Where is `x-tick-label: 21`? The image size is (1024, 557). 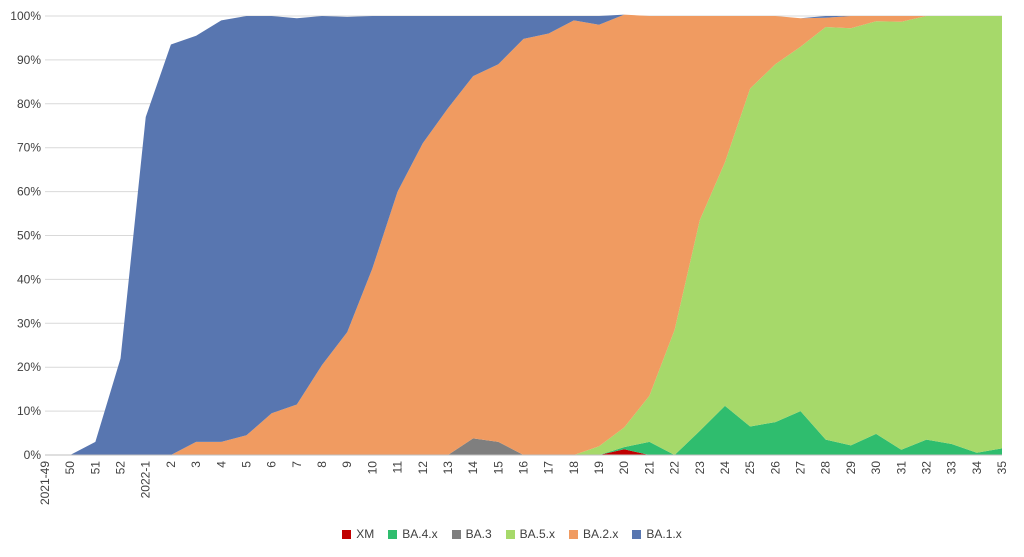
x-tick-label: 21 is located at coordinates (649, 468).